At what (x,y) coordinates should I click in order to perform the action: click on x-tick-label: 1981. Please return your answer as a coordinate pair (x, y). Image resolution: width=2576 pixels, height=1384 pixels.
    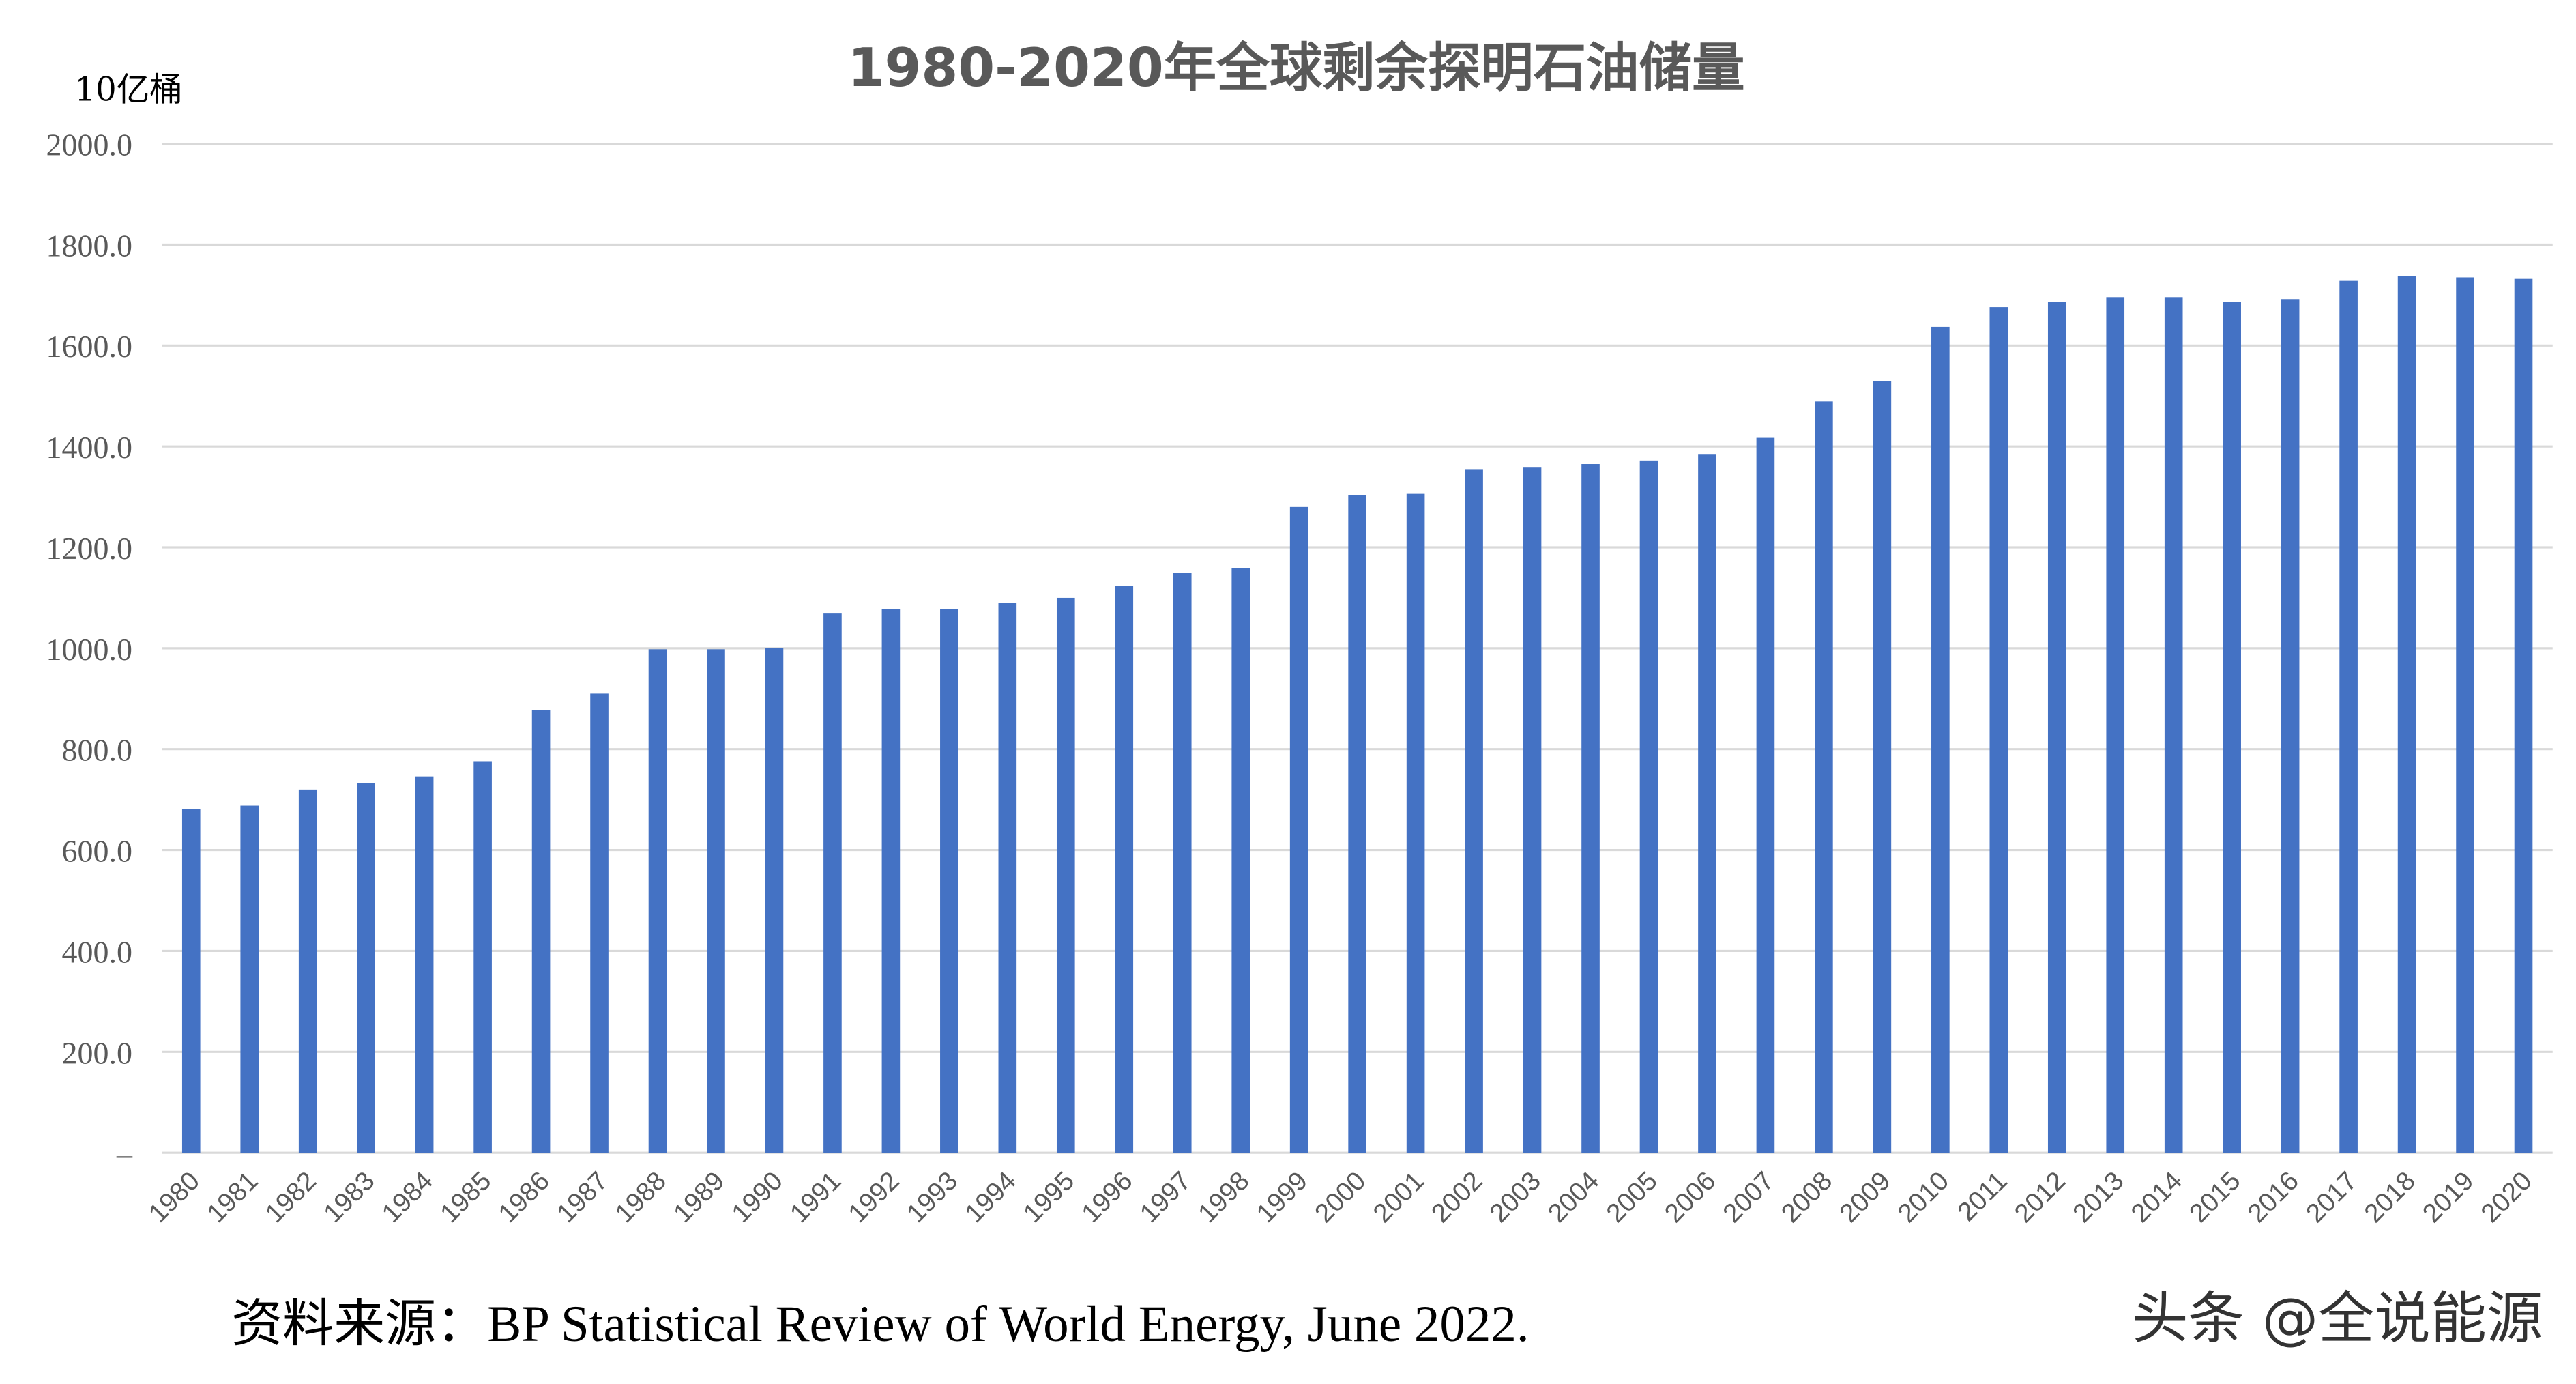
    Looking at the image, I should click on (232, 1197).